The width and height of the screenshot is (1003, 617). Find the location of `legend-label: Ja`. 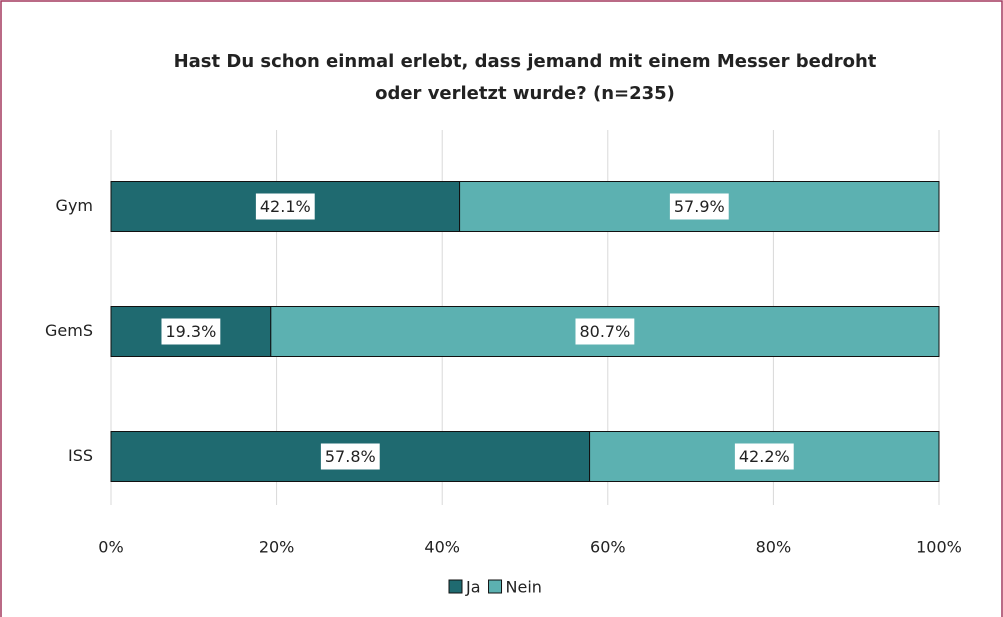

legend-label: Ja is located at coordinates (473, 587).